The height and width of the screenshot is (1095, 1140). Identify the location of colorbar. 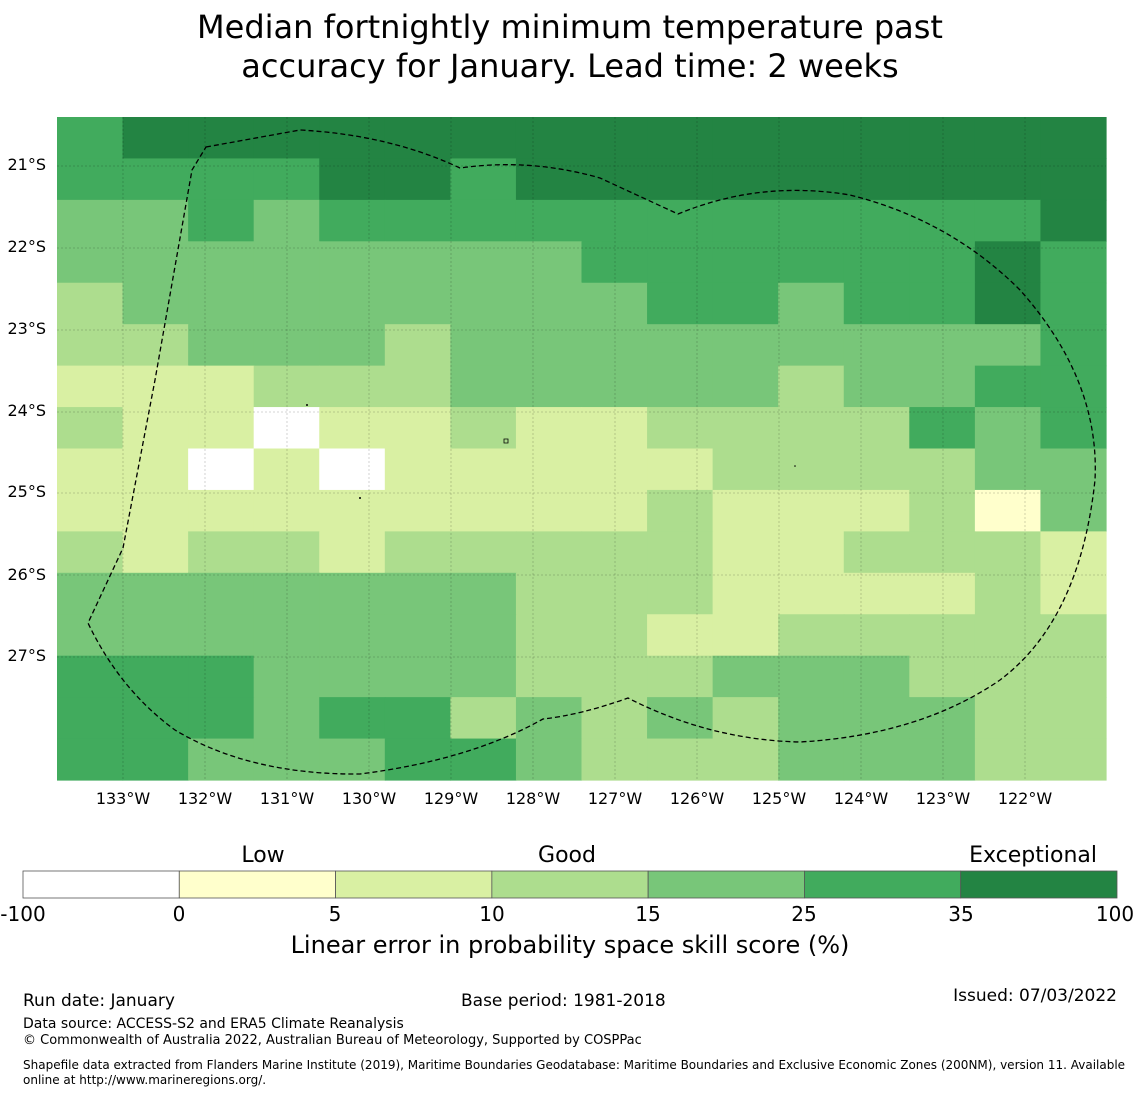
(570, 884).